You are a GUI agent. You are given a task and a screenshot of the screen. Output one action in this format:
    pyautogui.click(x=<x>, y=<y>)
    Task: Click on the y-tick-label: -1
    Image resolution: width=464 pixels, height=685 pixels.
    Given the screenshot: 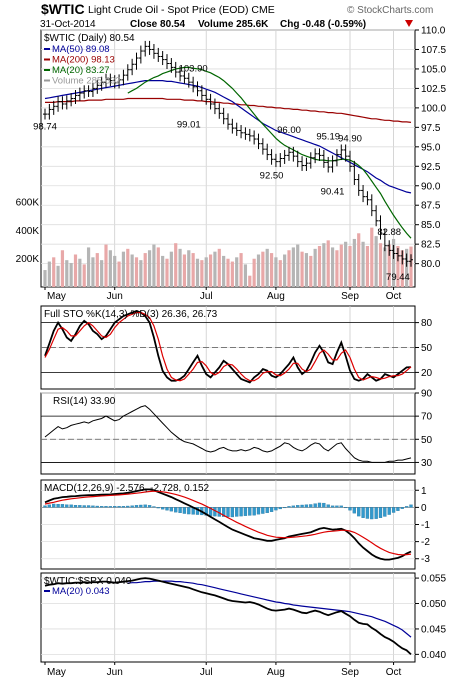 What is the action you would take?
    pyautogui.click(x=425, y=525)
    